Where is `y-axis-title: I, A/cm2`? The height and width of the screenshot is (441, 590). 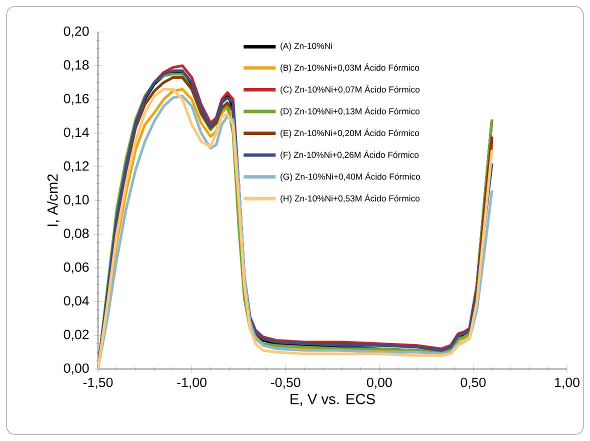
y-axis-title: I, A/cm2 is located at coordinates (53, 200).